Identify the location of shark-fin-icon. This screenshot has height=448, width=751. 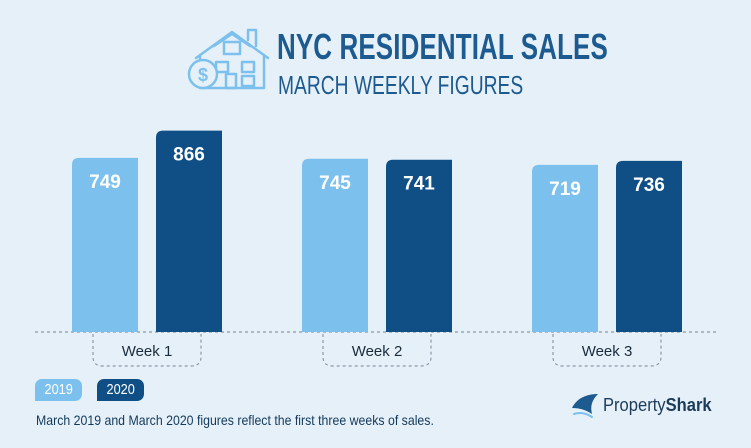
(585, 406).